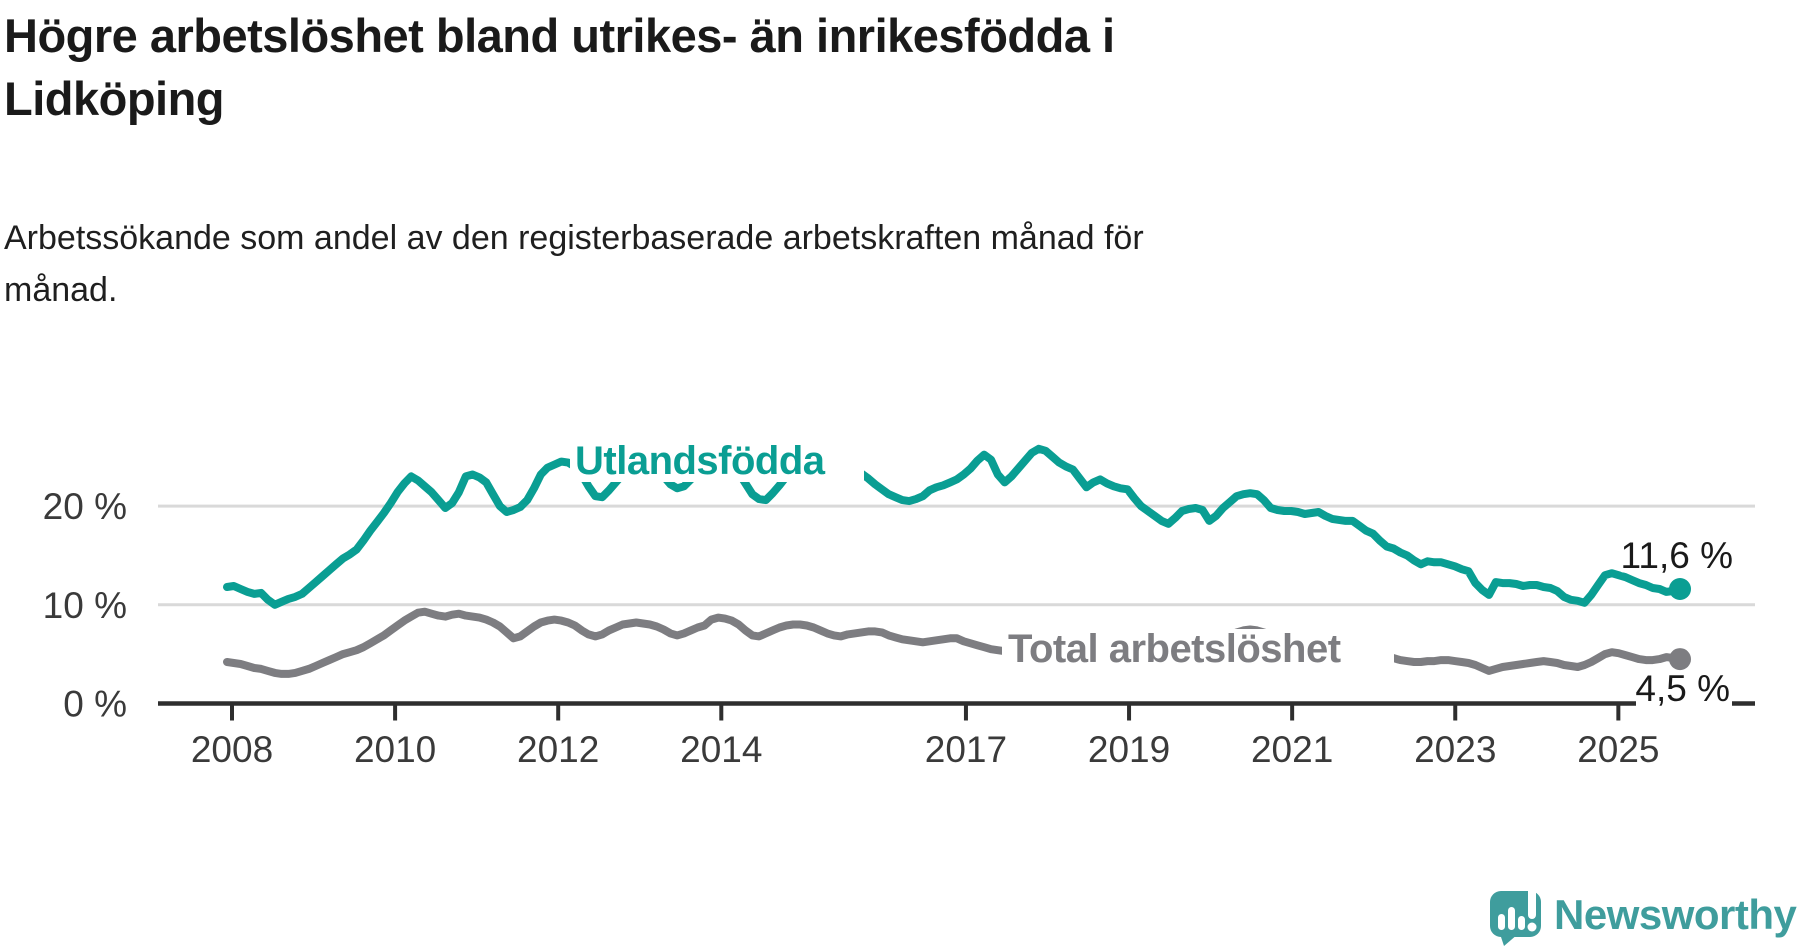  Describe the element at coordinates (966, 749) in the screenshot. I see `svg-text: 2017` at that location.